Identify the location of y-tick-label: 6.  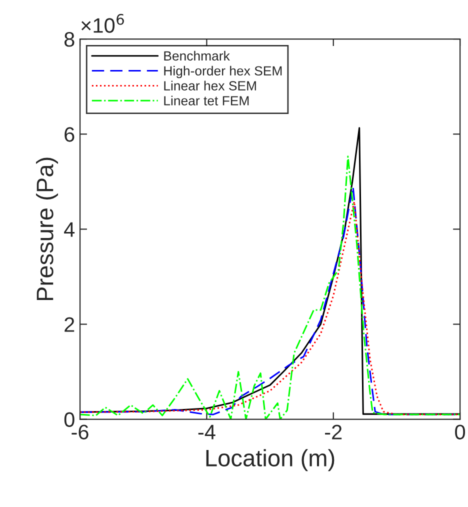
(69, 134).